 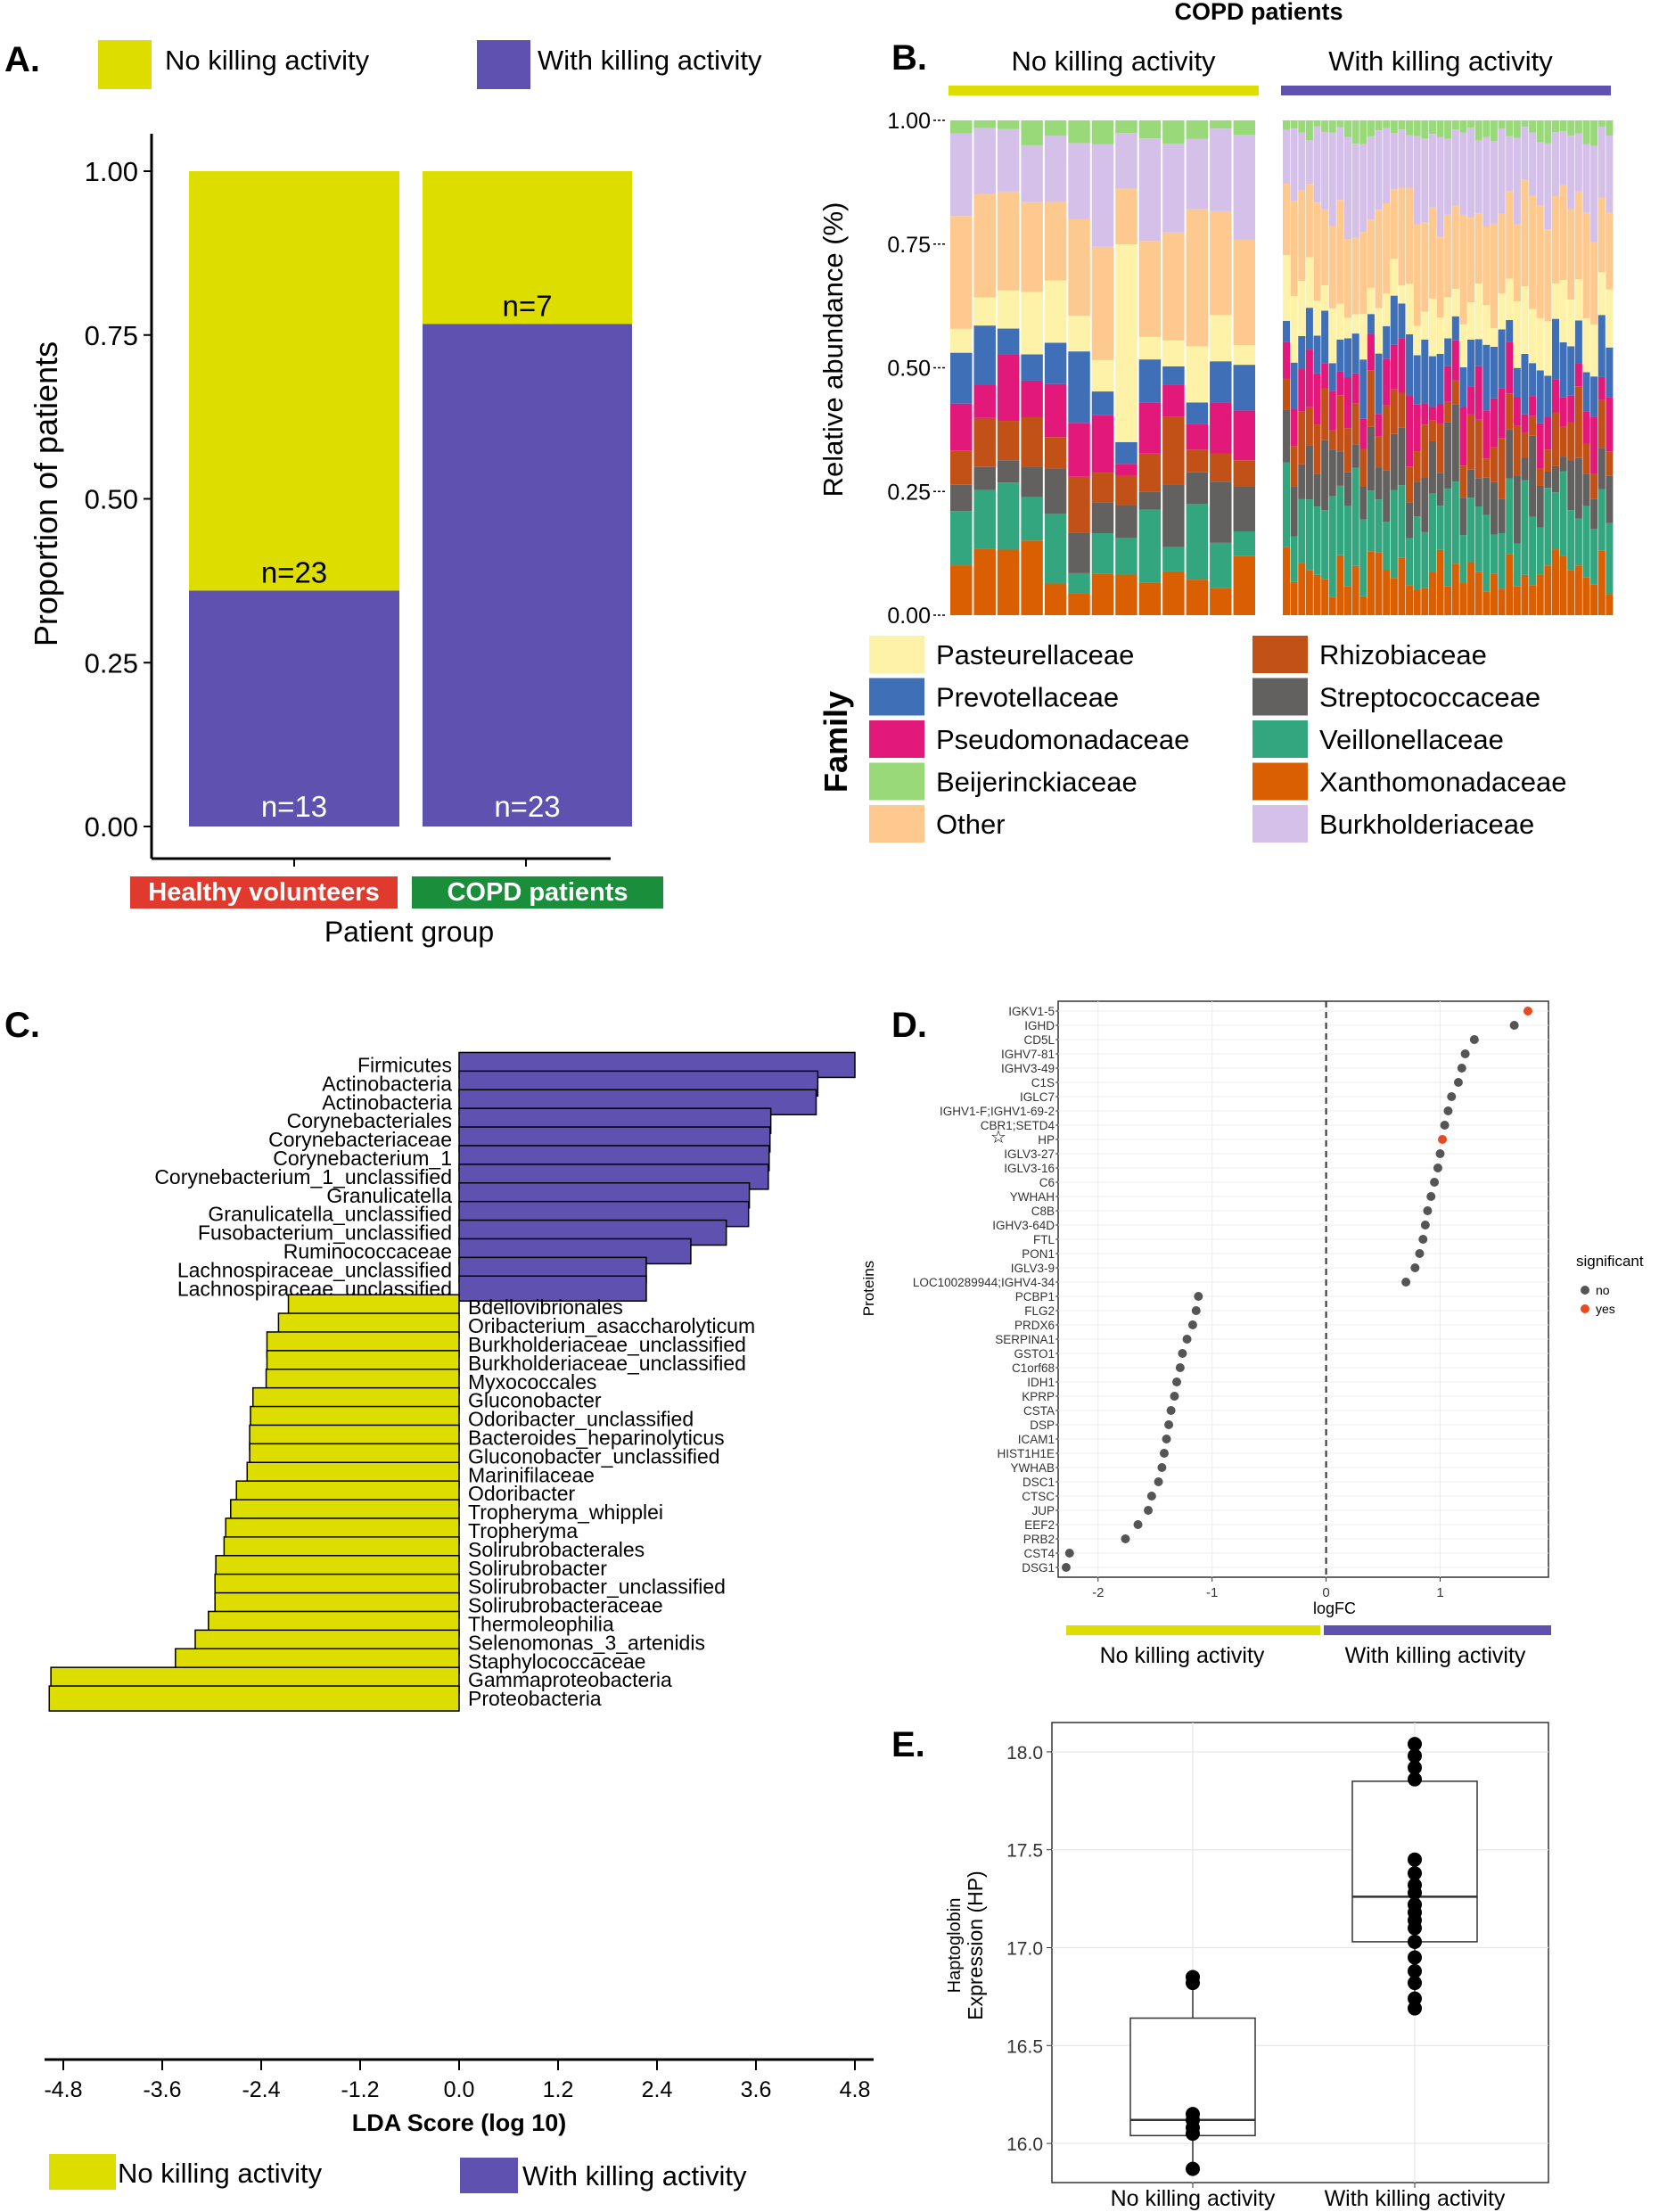 I want to click on panel-c-legend-label-no-killing: No killing activity, so click(x=220, y=2173).